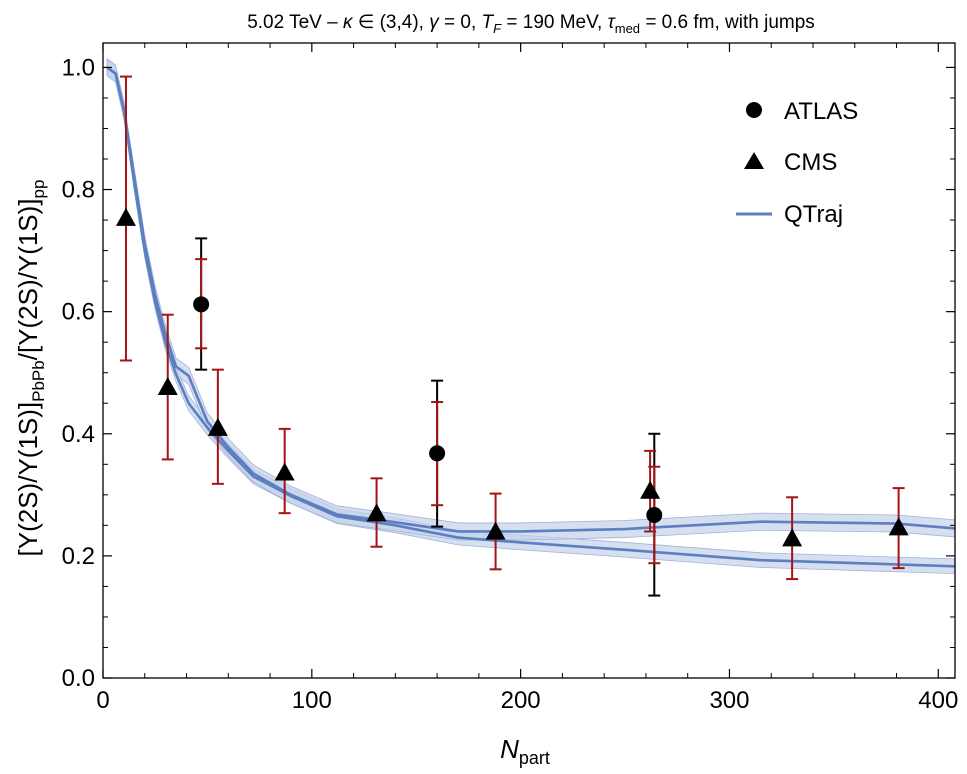 The width and height of the screenshot is (967, 774). Describe the element at coordinates (497, 28) in the screenshot. I see `title-tf-sub: F` at that location.